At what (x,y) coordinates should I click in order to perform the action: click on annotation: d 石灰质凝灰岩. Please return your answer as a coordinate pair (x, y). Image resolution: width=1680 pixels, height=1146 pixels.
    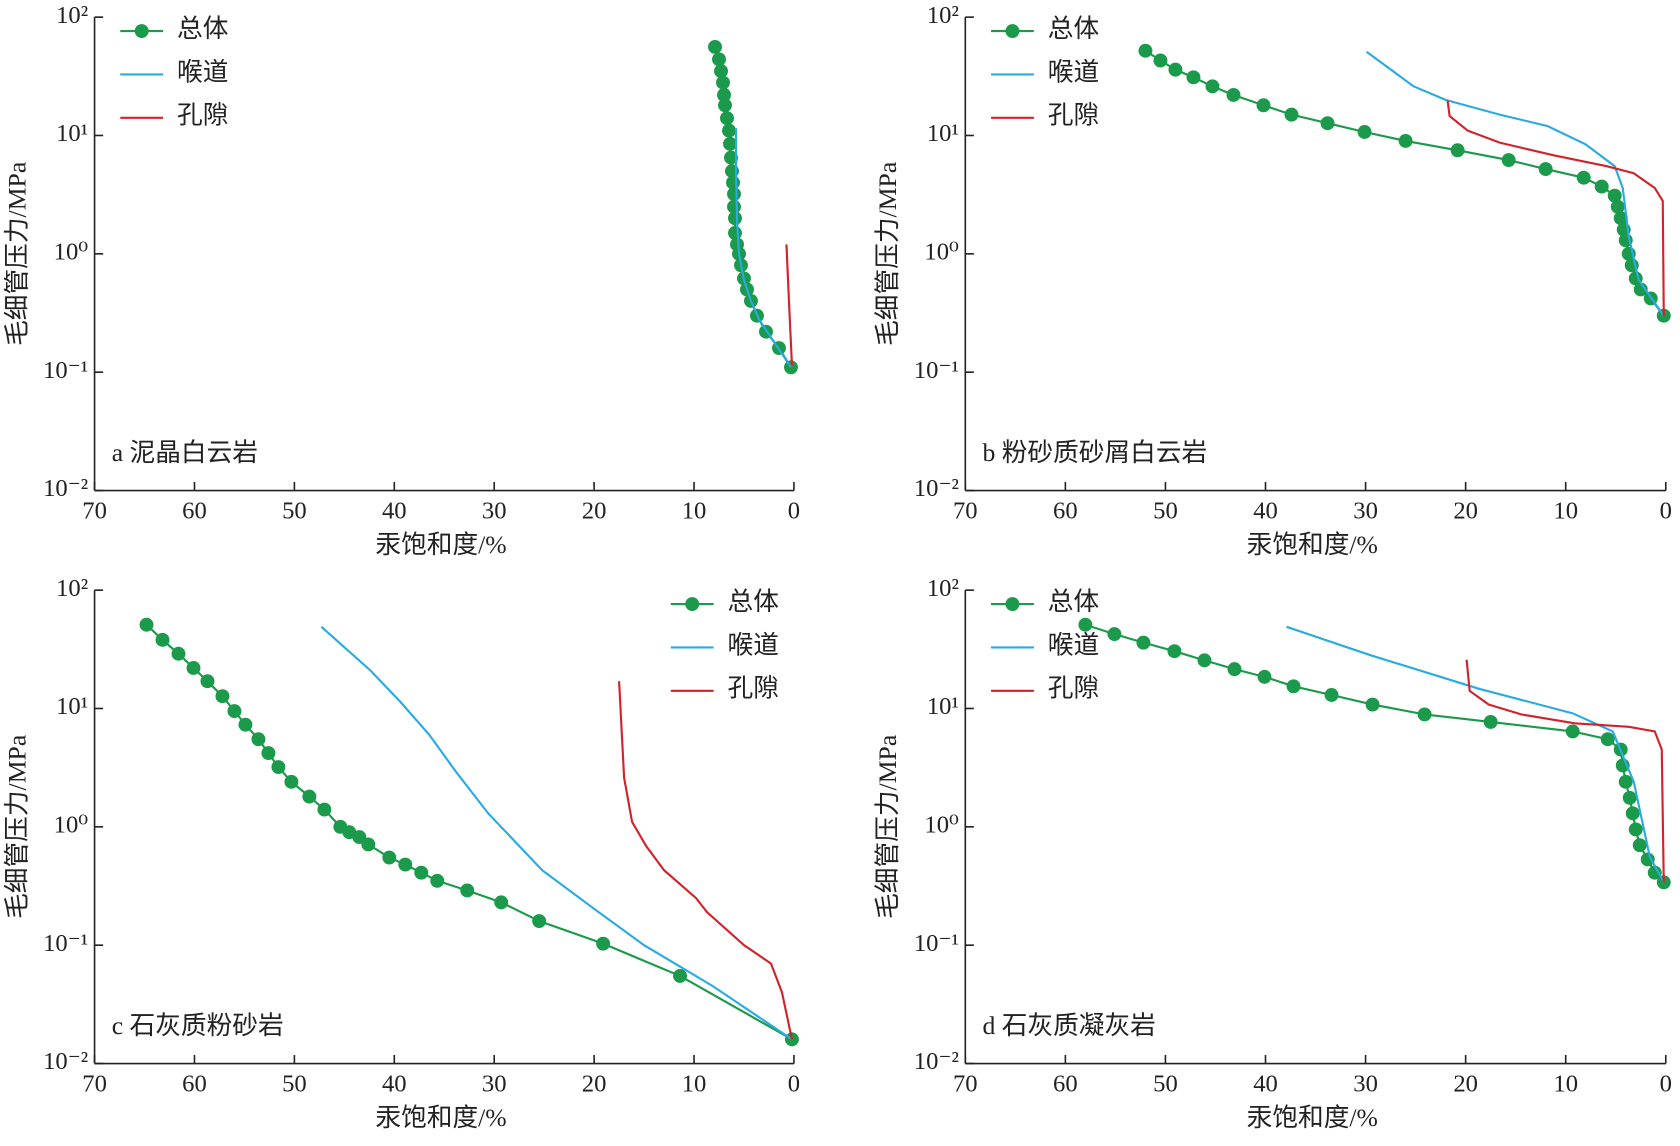
    Looking at the image, I should click on (1068, 1025).